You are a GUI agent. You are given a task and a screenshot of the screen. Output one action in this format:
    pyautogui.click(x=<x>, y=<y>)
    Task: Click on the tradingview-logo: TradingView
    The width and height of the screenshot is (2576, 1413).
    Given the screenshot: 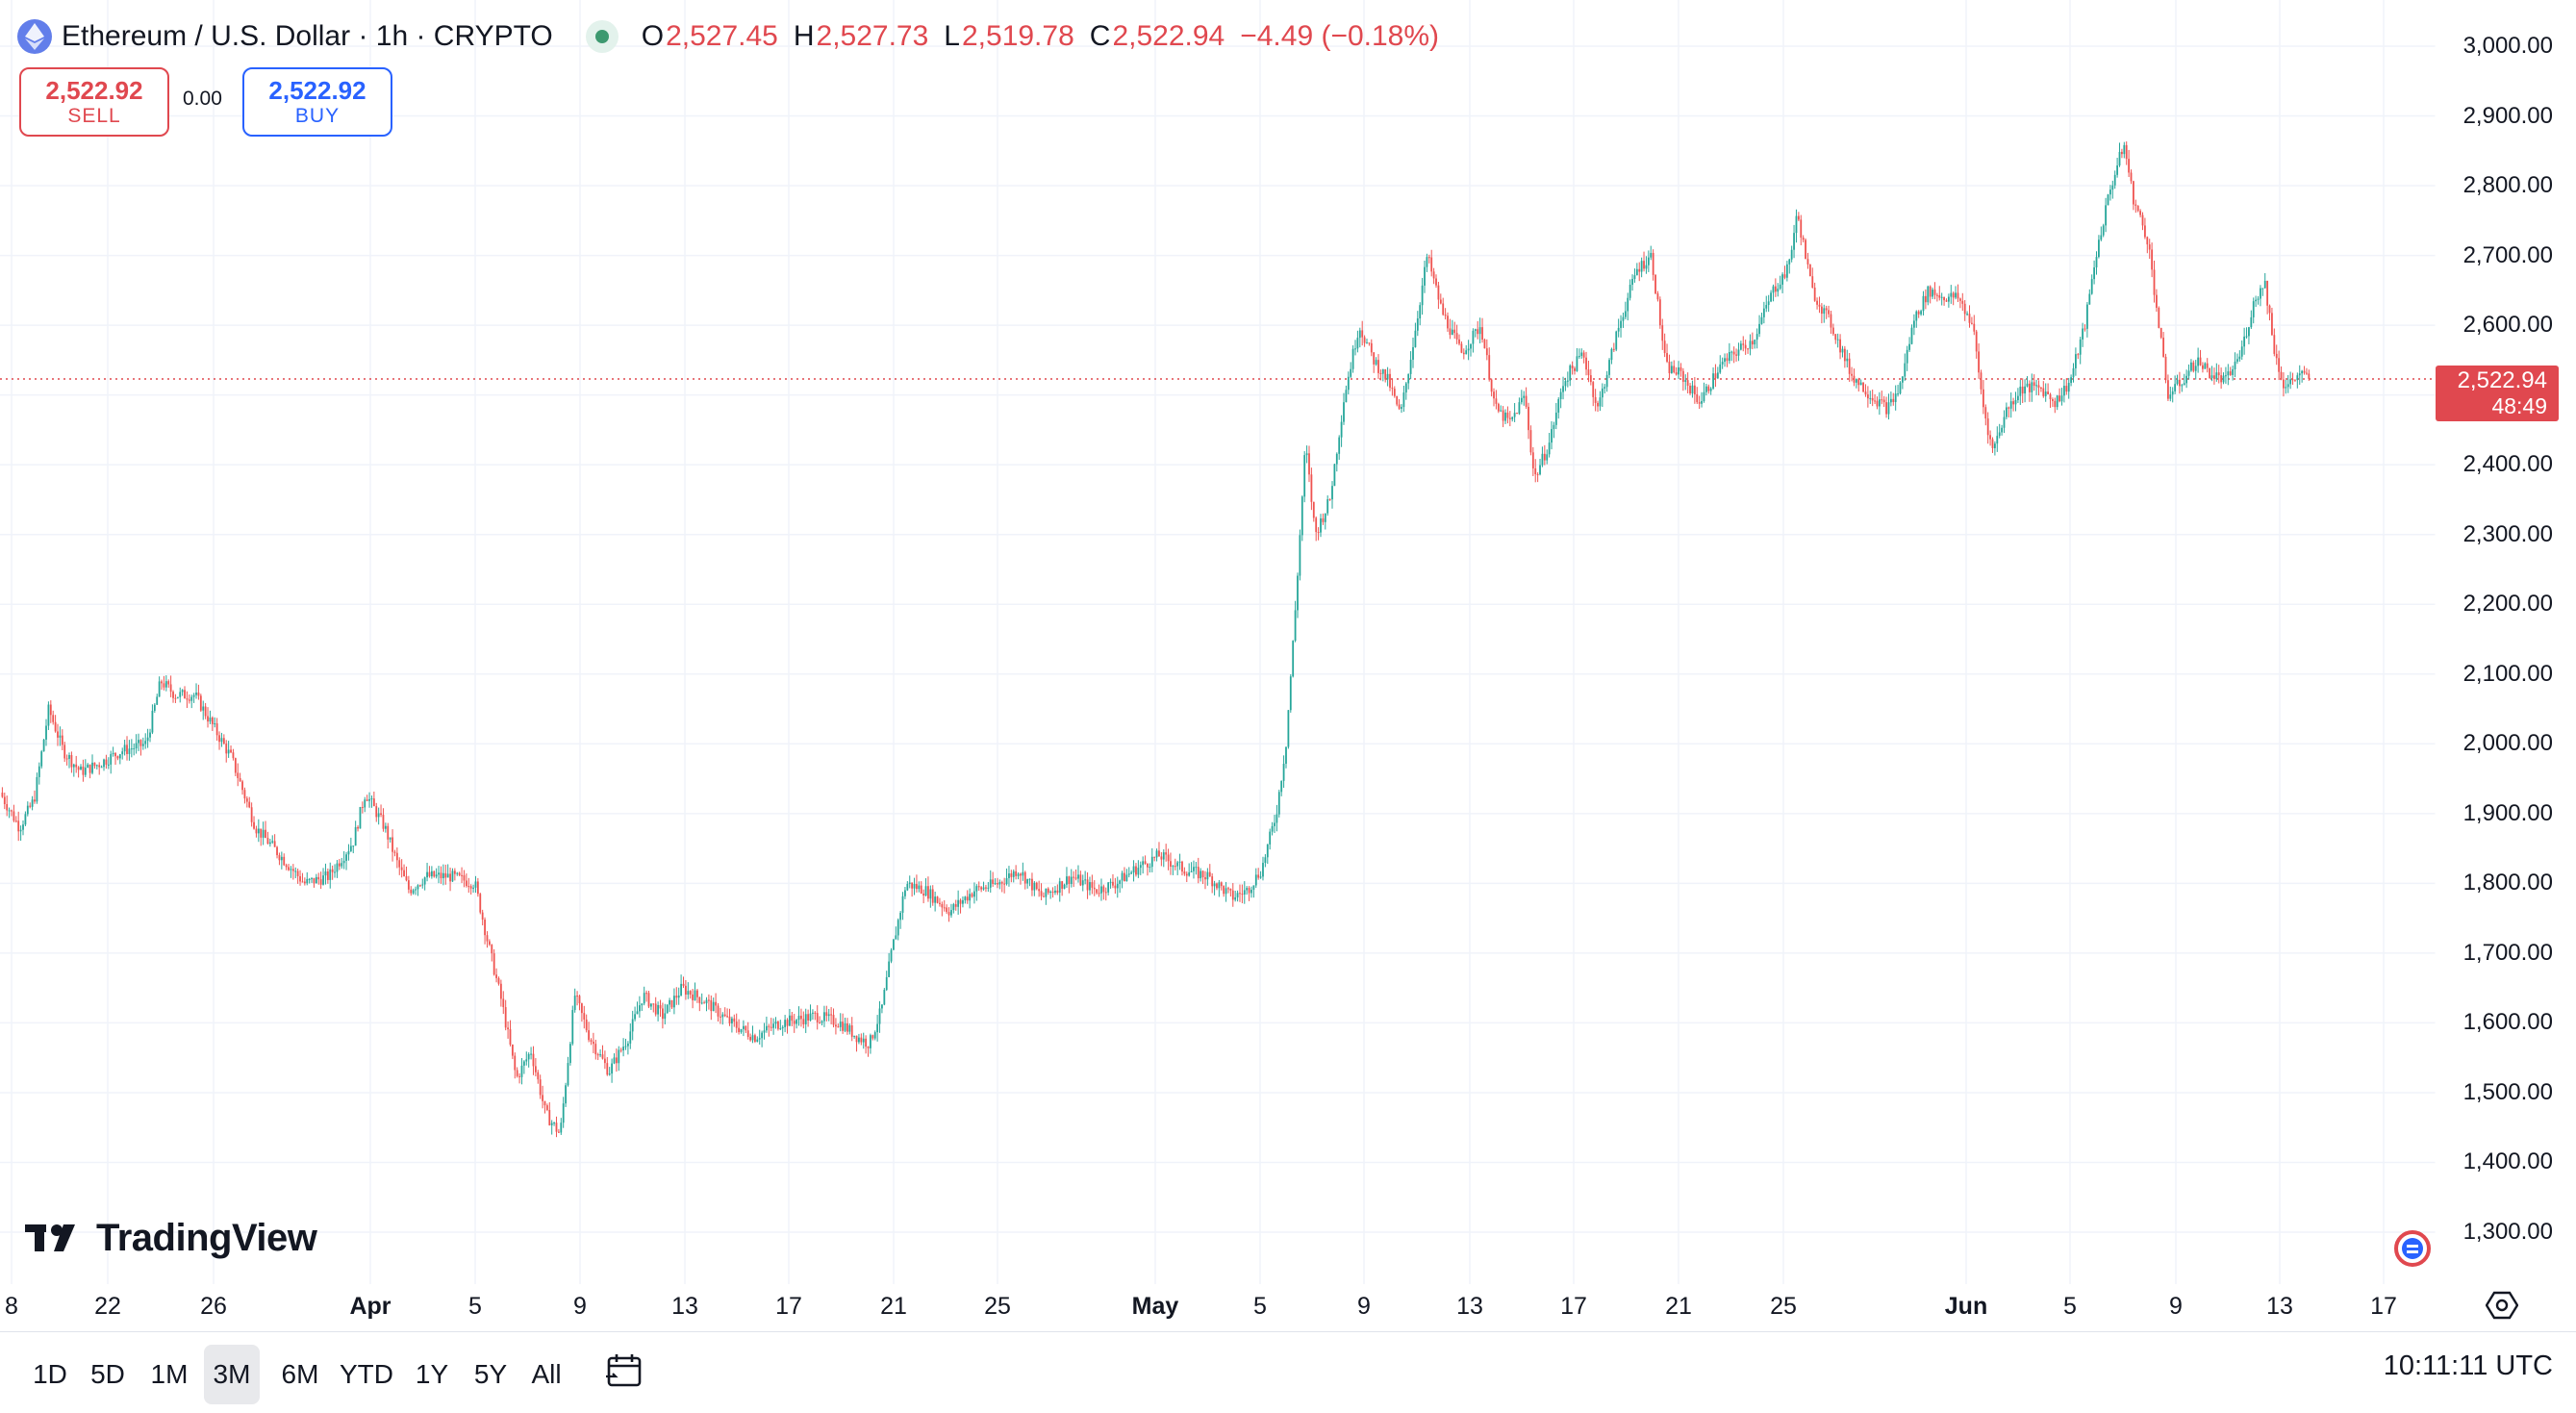 What is the action you would take?
    pyautogui.click(x=171, y=1238)
    